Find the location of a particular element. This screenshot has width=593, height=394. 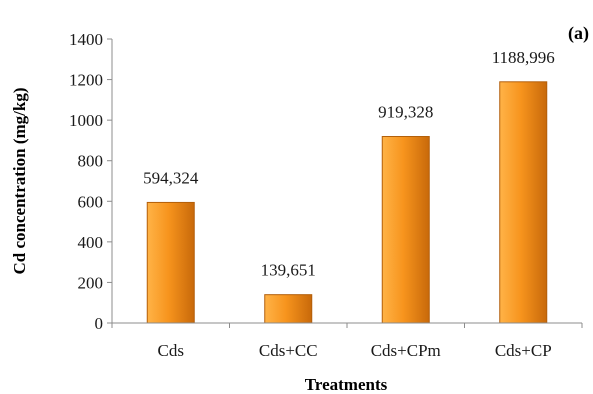

bar-cds-cc is located at coordinates (288, 309).